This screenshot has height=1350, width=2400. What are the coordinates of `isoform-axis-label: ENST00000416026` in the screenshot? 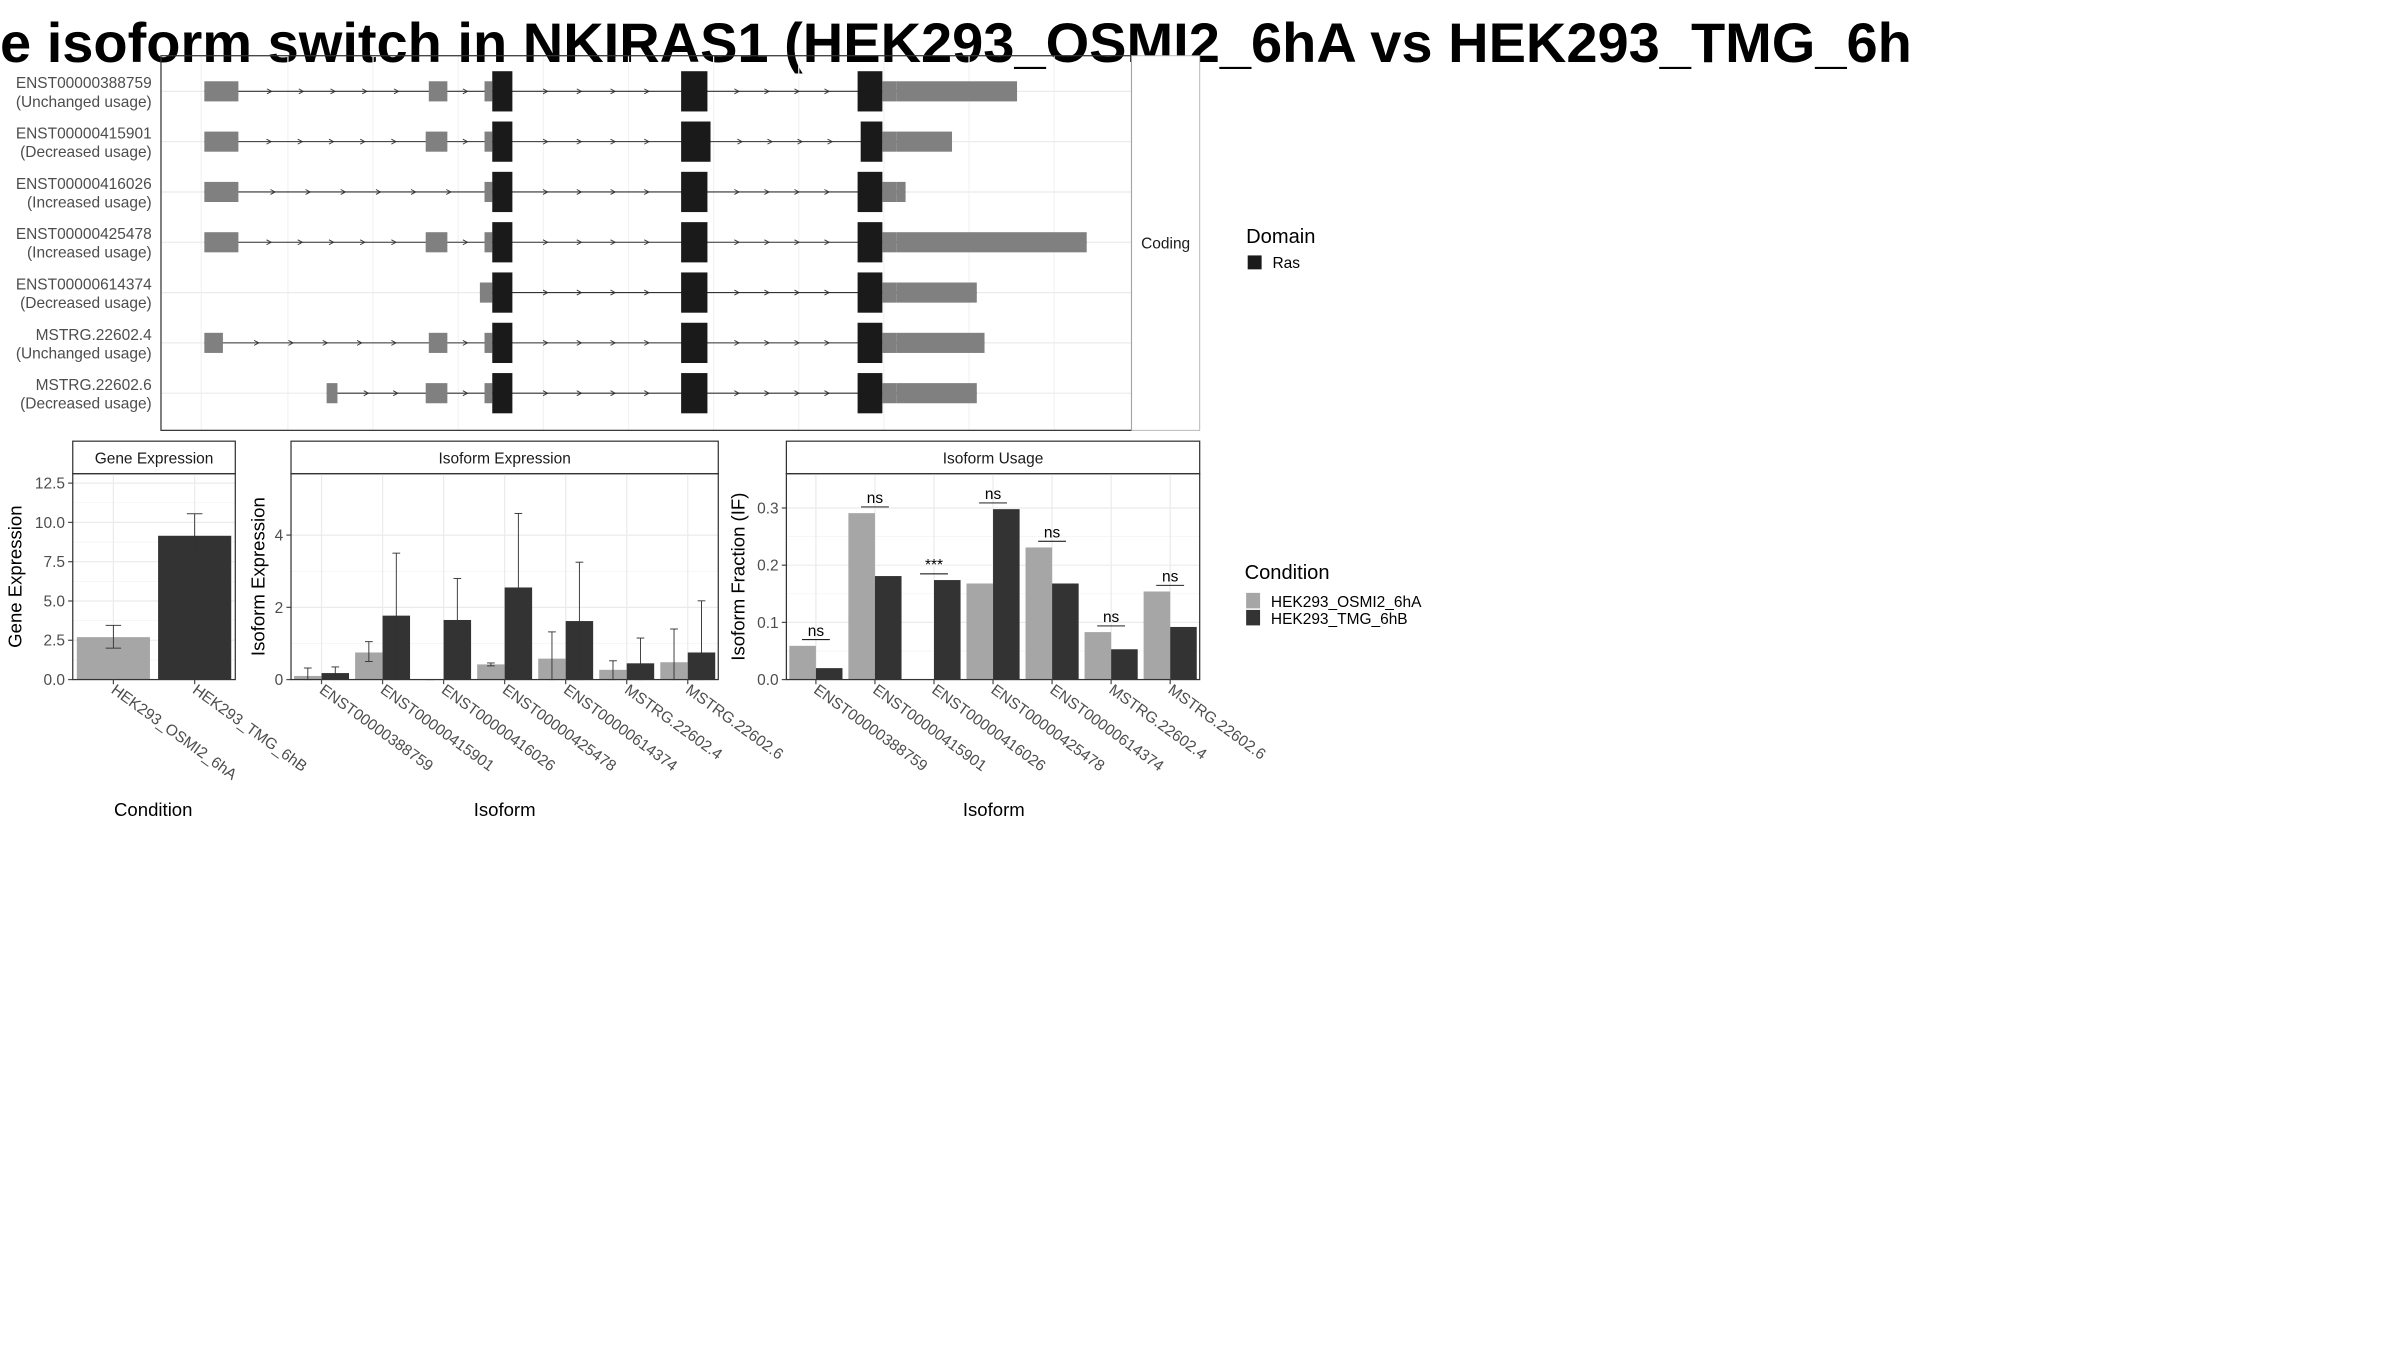 It's located at (84, 184).